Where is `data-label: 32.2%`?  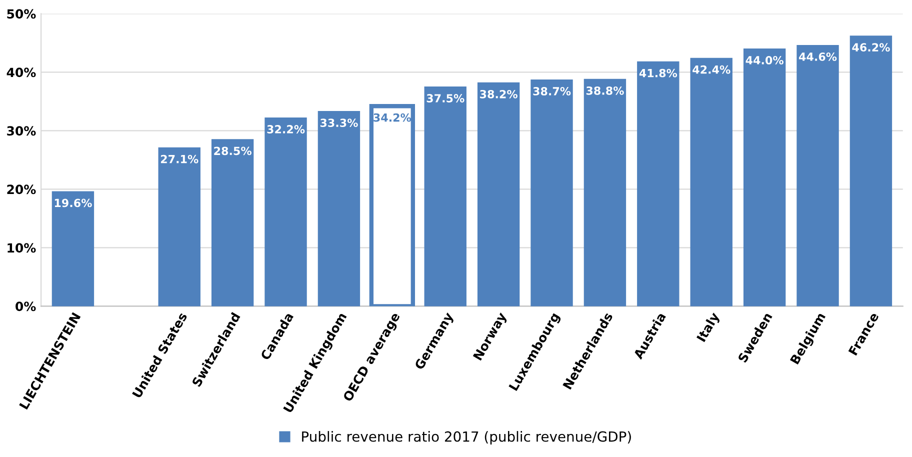 data-label: 32.2% is located at coordinates (286, 129).